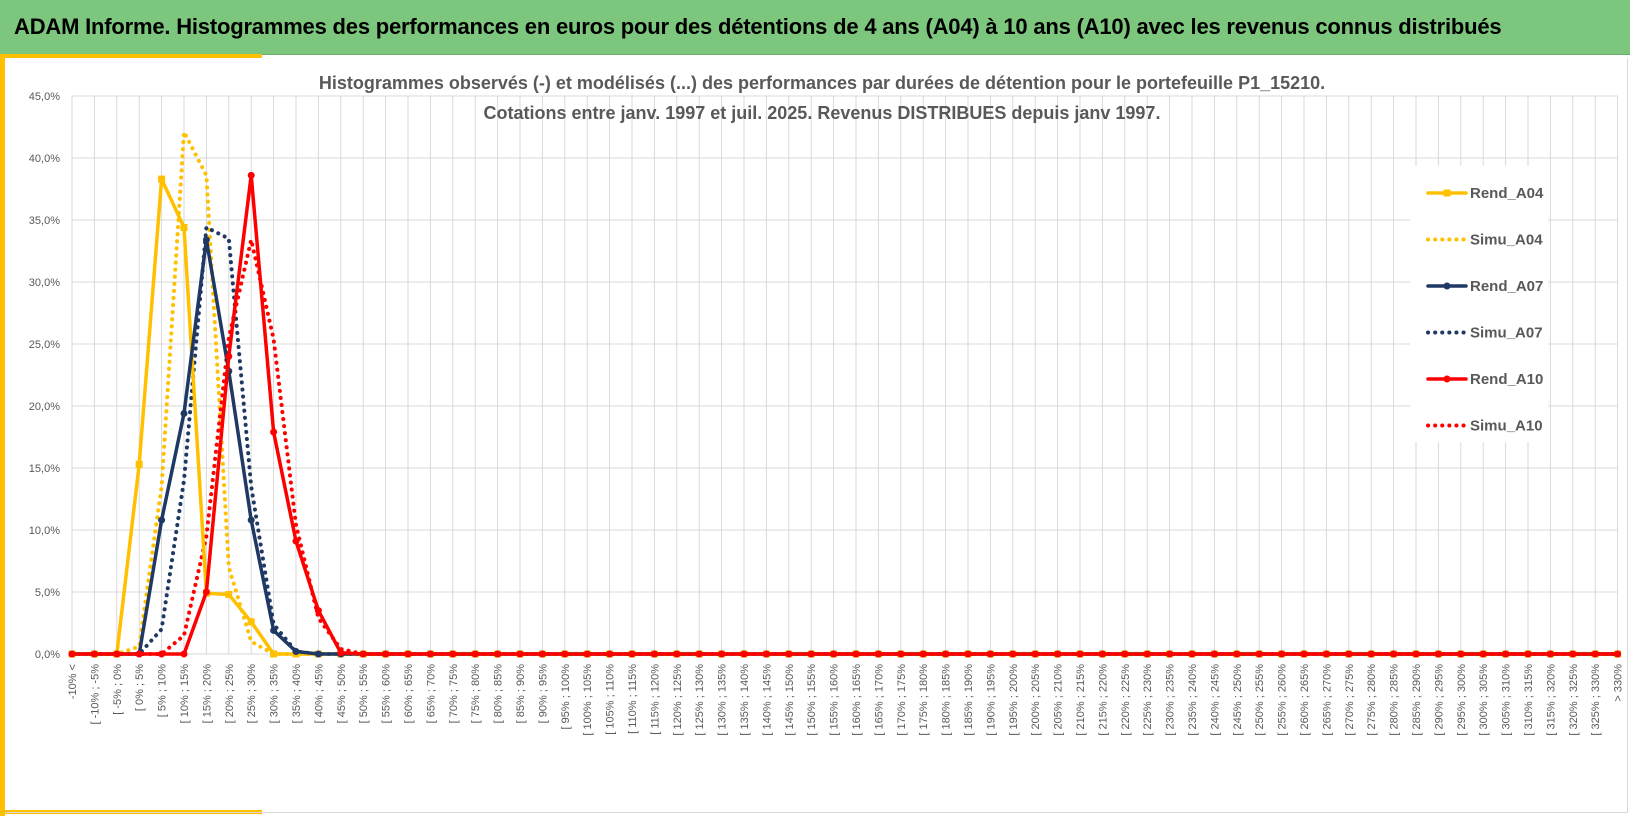 This screenshot has width=1630, height=816. What do you see at coordinates (1081, 700) in the screenshot?
I see `x-tick-label: [ 210% ; 215%` at bounding box center [1081, 700].